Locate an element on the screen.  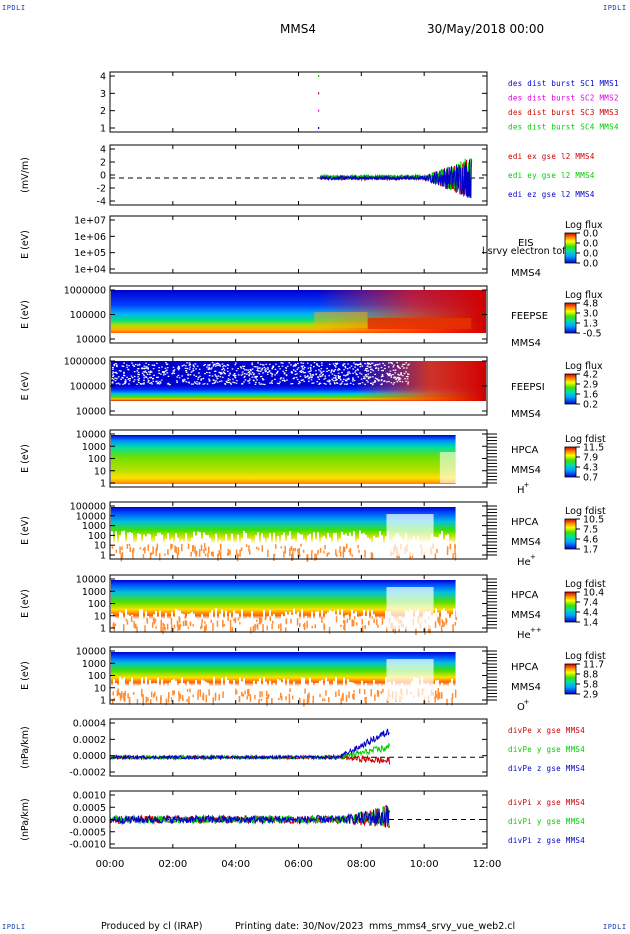
species-label: H is located at coordinates (521, 490).